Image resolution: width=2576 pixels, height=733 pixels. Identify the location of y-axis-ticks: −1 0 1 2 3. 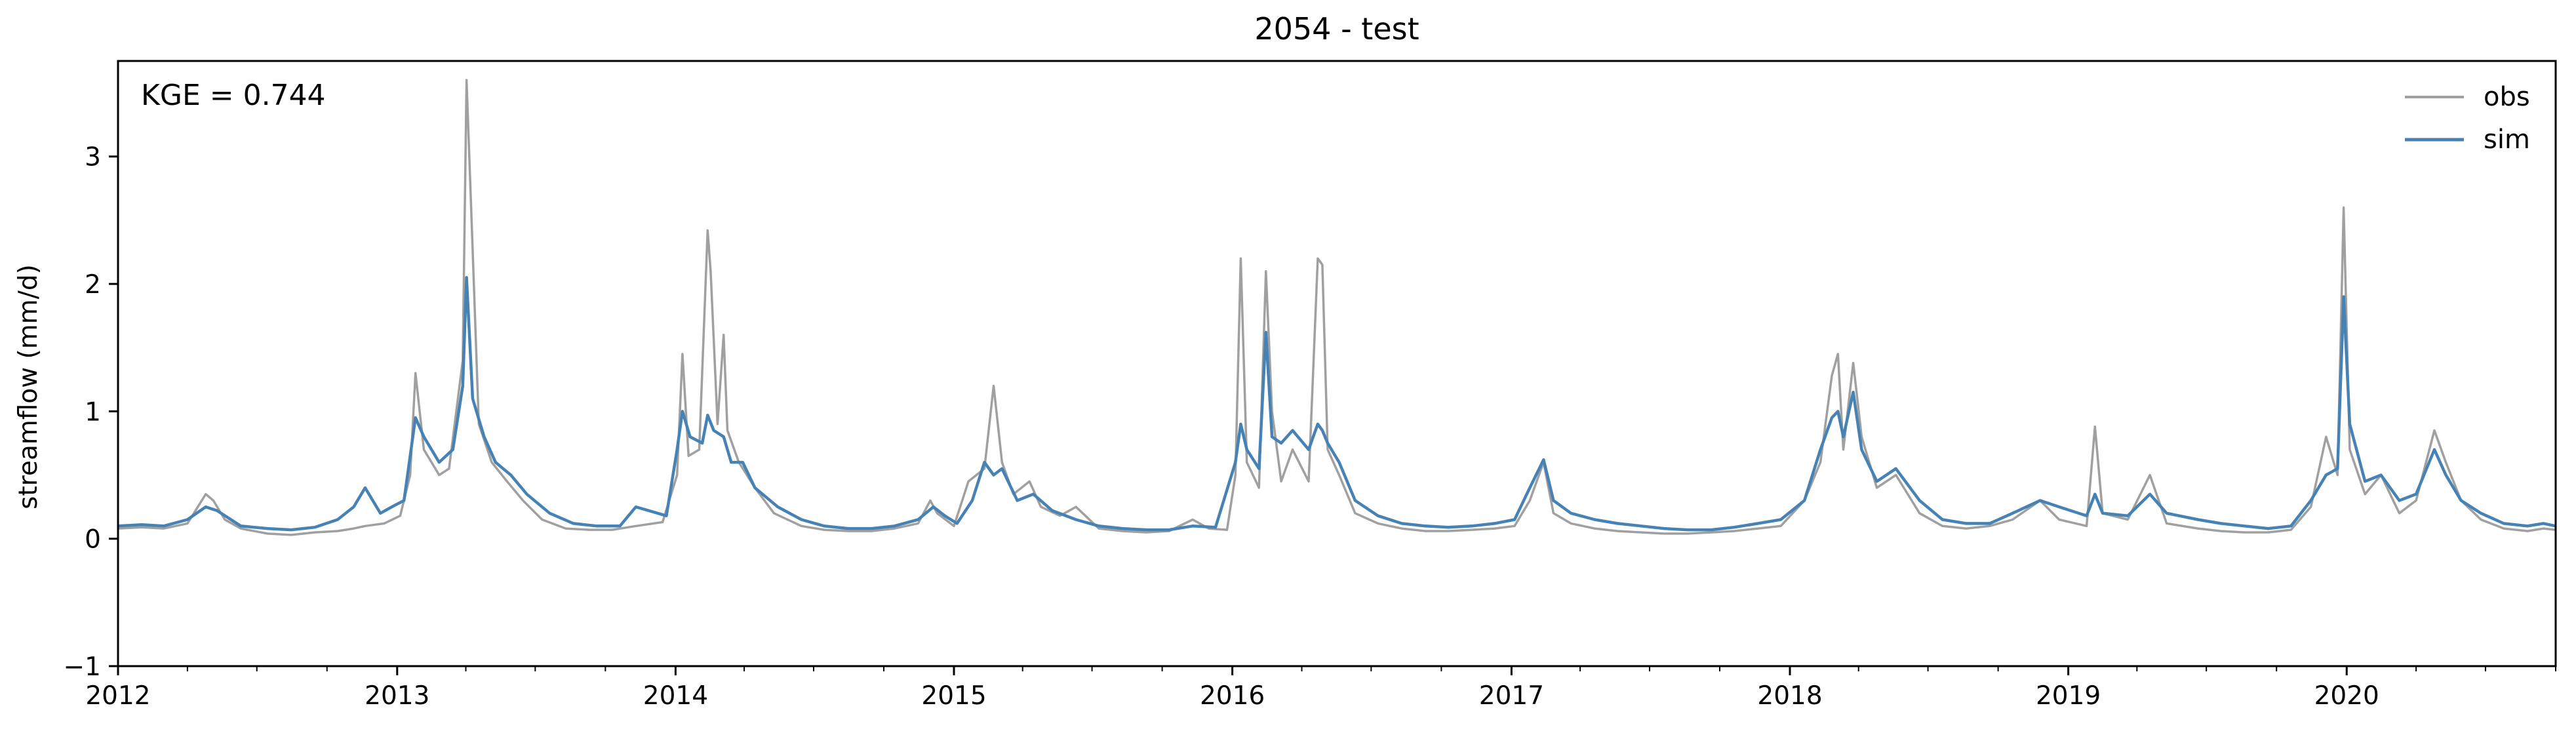
(91, 412).